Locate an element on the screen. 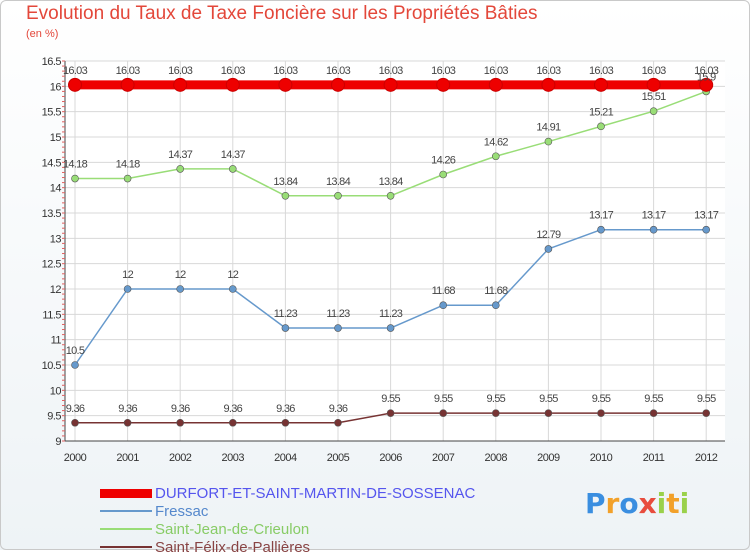 The height and width of the screenshot is (556, 750). x-tick-label: 2010 is located at coordinates (601, 458).